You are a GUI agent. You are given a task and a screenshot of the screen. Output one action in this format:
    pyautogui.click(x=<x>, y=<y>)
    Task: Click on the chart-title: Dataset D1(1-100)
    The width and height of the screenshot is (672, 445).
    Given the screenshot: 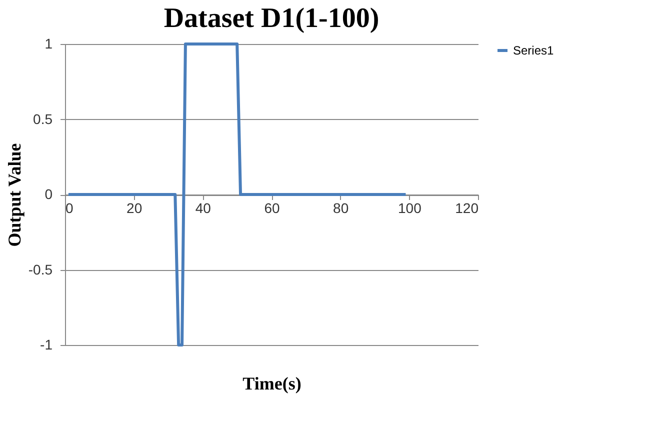 What is the action you would take?
    pyautogui.click(x=272, y=18)
    